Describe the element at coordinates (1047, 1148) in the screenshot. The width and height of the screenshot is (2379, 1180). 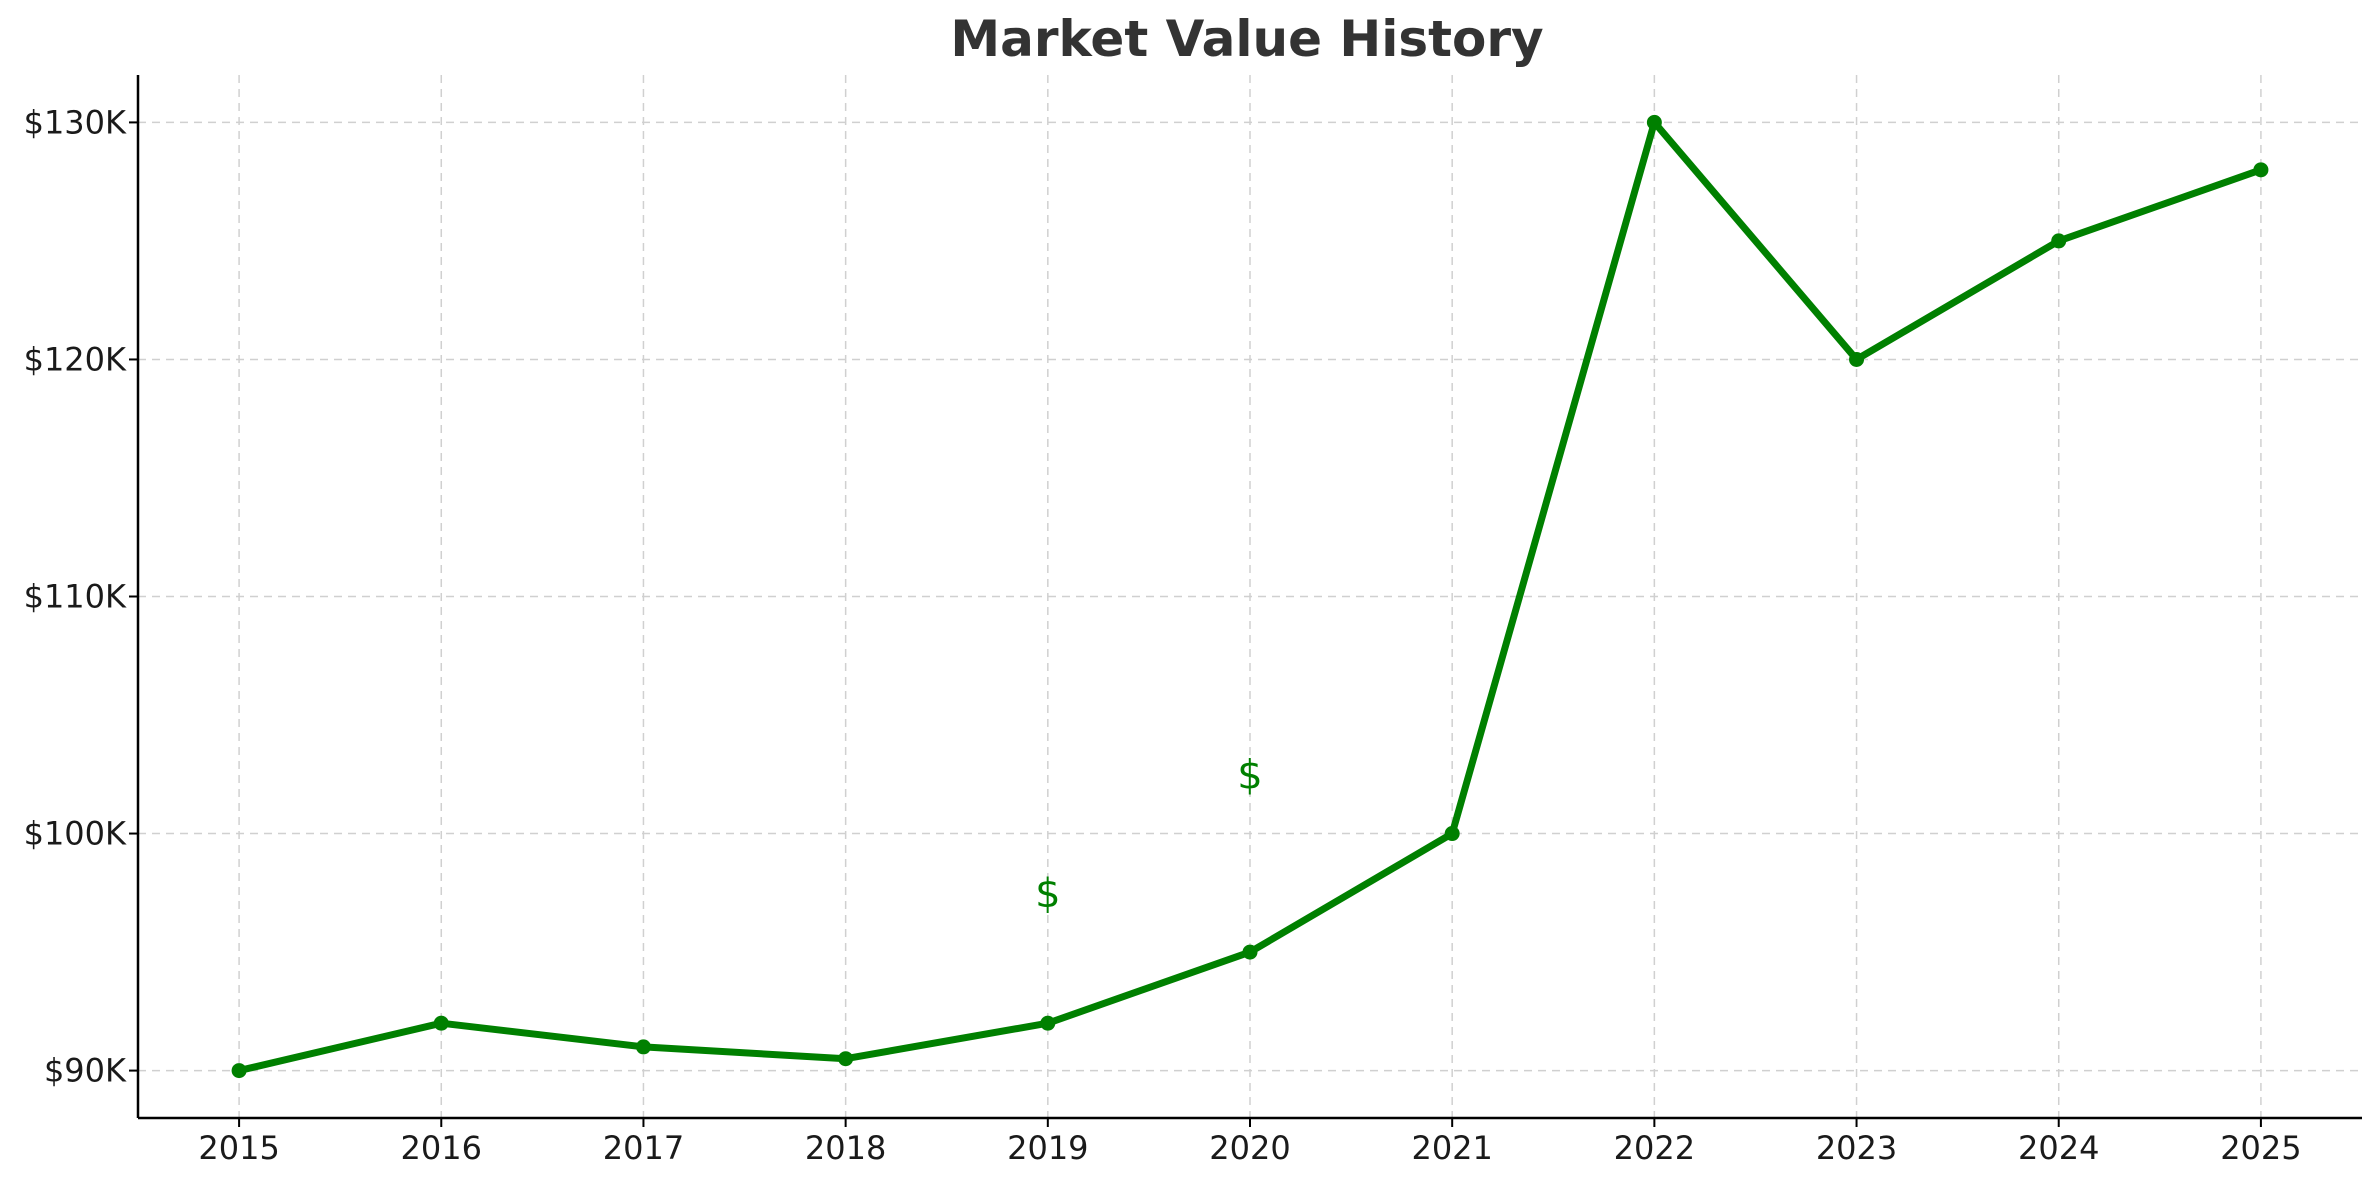
I see `x-tick-label: 2019` at that location.